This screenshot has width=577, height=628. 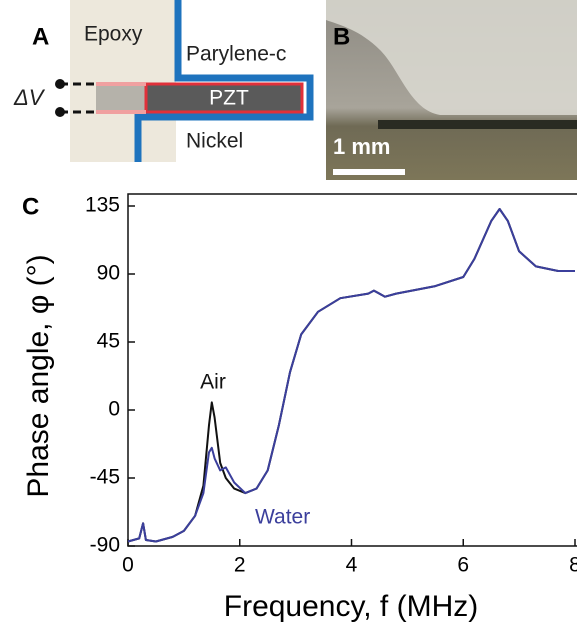 I want to click on x-tick-label: 4, so click(x=352, y=565).